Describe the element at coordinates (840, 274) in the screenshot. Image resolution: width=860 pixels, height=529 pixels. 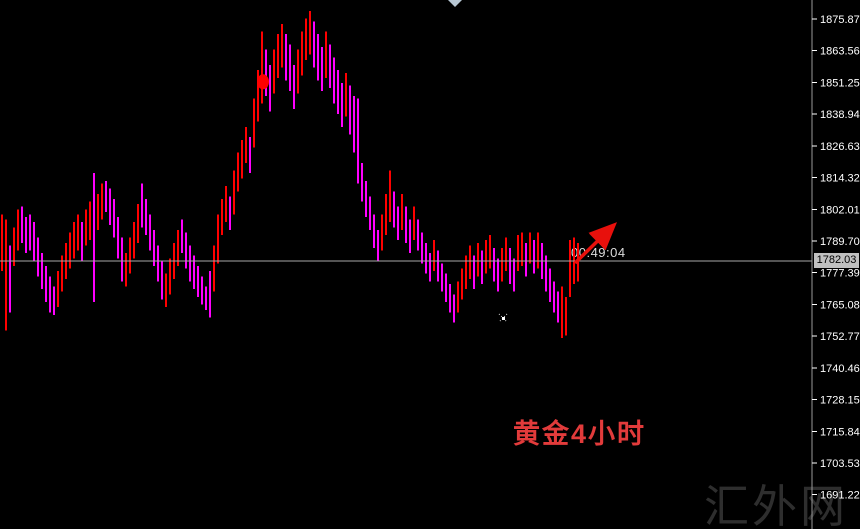
I see `price-axis-label: 1777.39` at that location.